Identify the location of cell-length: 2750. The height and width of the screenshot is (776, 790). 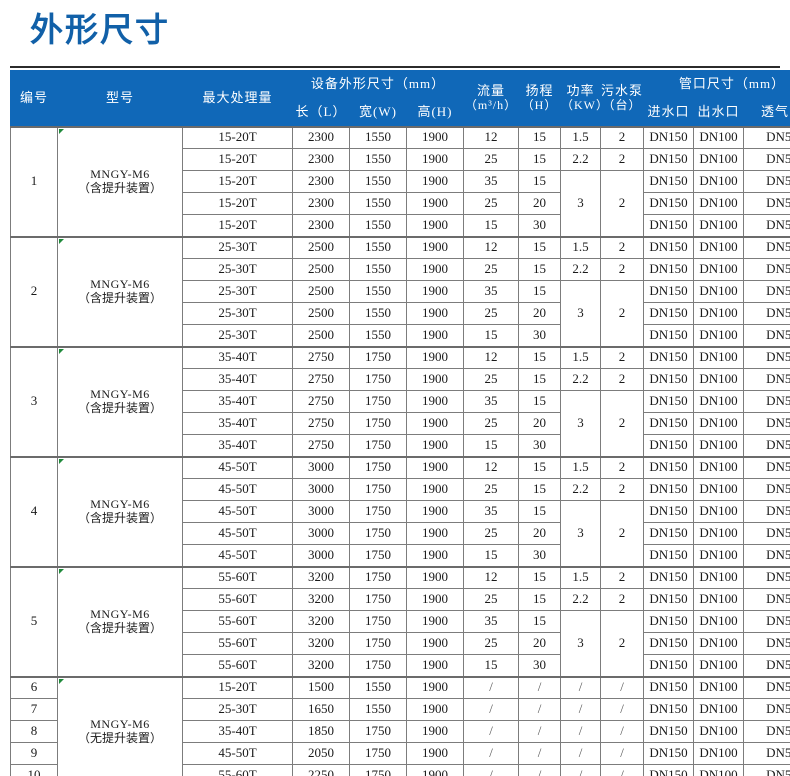
(321, 401).